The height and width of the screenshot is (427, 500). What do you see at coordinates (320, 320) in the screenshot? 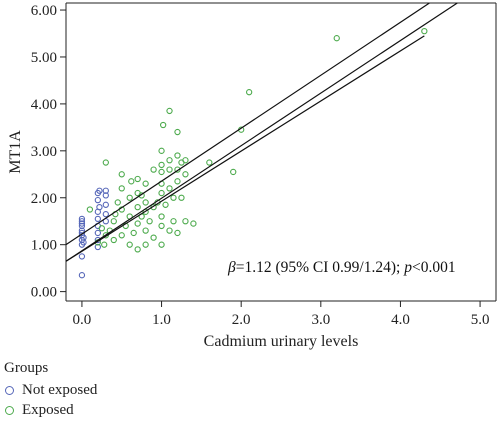
I see `x-tick-label: 3.0` at bounding box center [320, 320].